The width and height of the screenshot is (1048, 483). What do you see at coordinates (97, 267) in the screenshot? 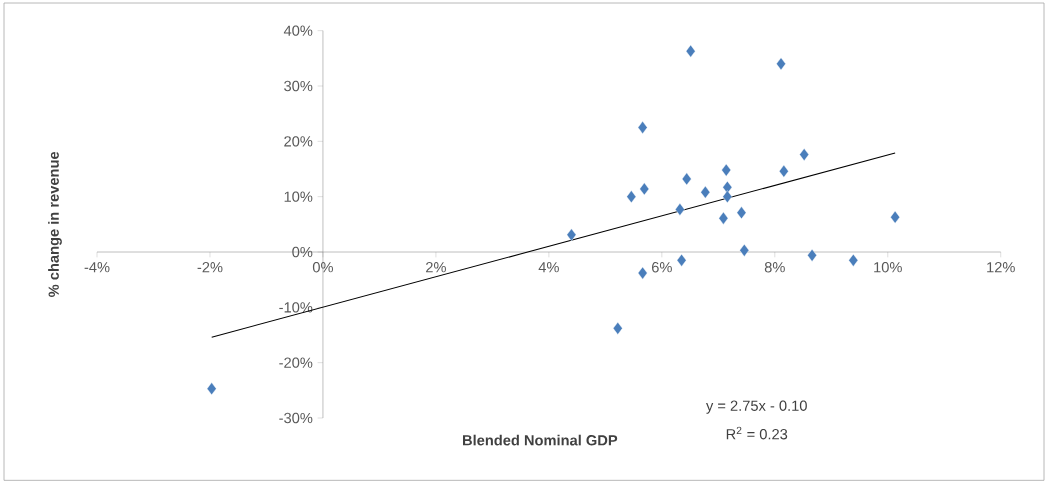
I see `x-tick-label: -4%` at bounding box center [97, 267].